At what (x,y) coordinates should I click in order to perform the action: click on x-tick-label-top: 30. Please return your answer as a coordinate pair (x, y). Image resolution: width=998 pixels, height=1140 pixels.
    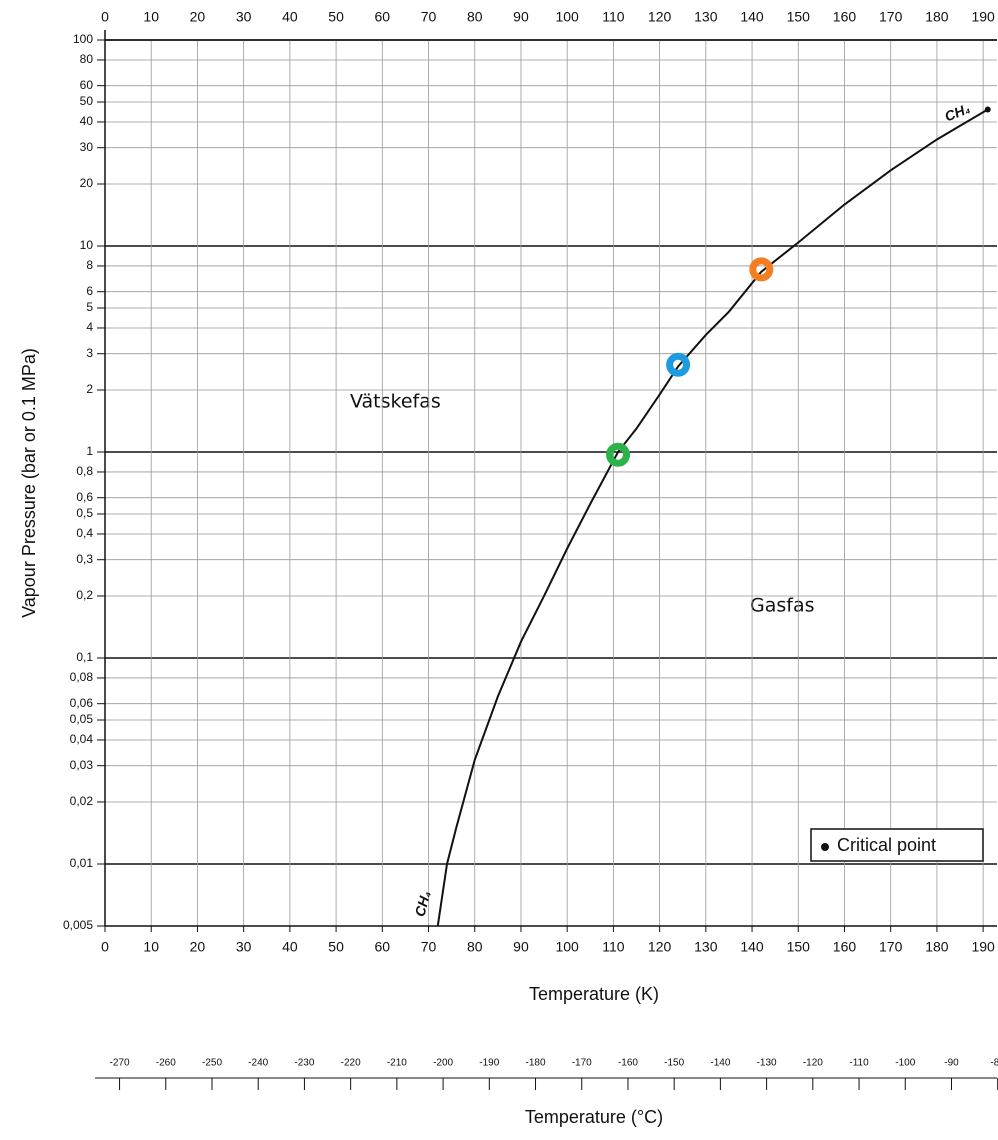
    Looking at the image, I should click on (244, 17).